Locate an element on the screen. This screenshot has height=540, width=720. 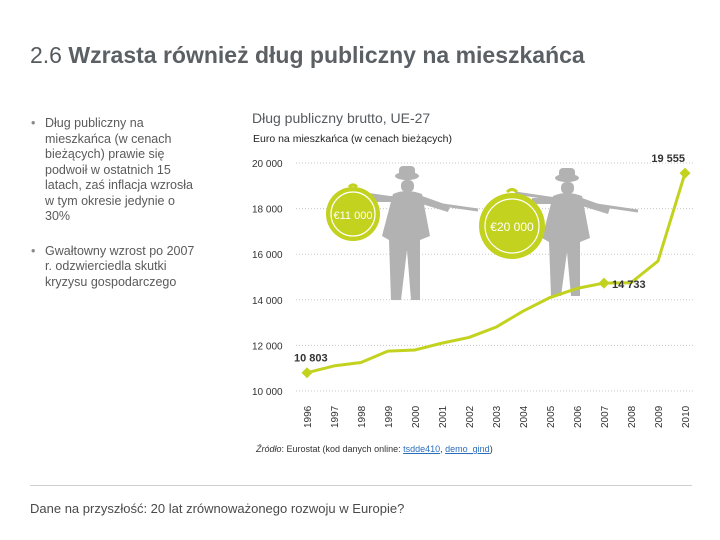
source-link-demo-gind: demo_gind is located at coordinates (467, 449).